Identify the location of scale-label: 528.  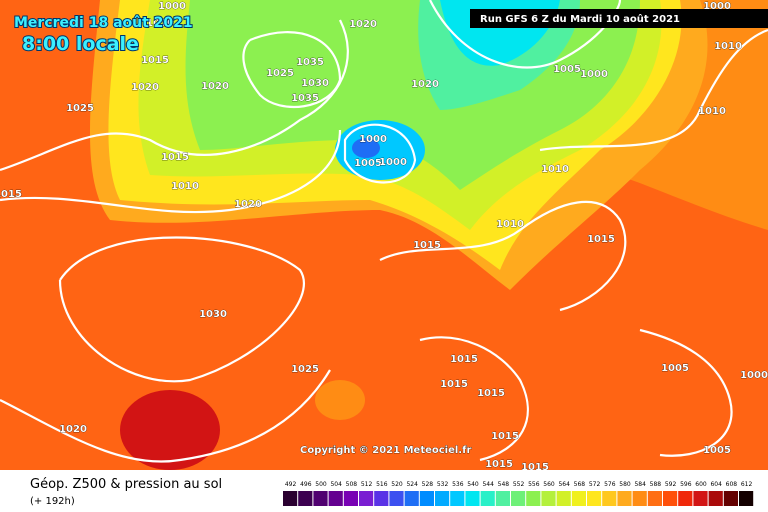
(428, 484).